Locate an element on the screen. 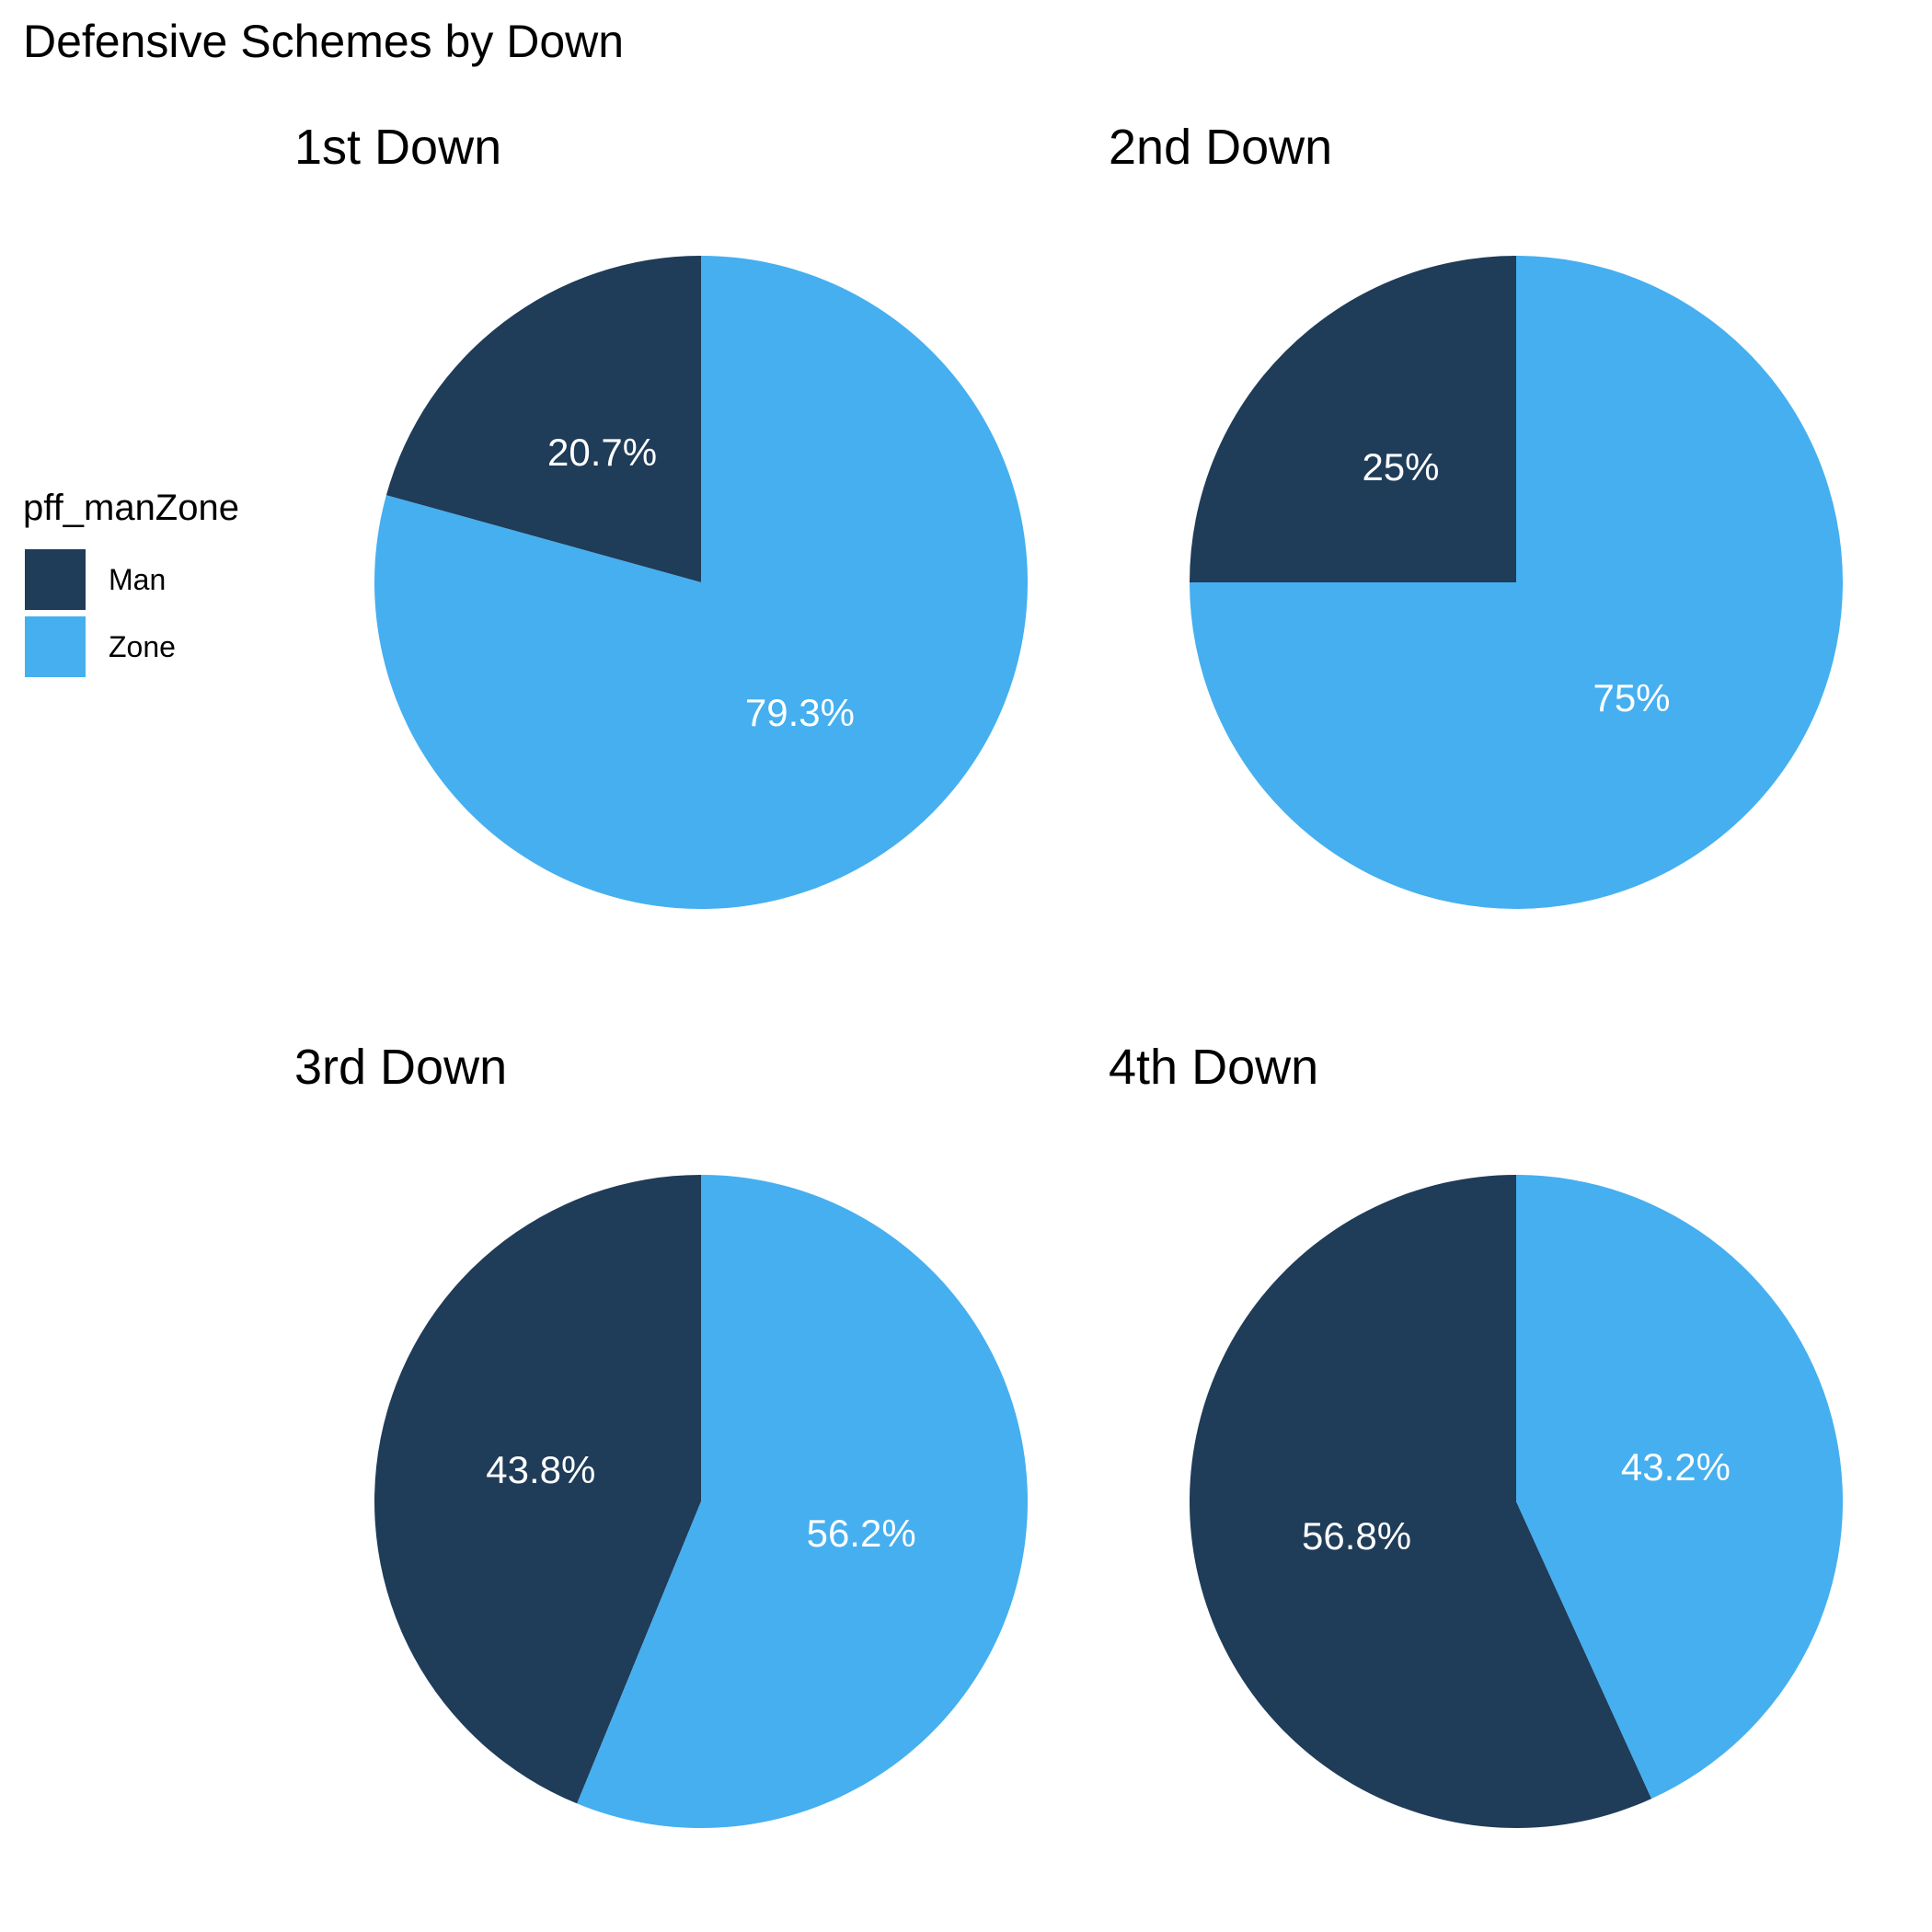 The image size is (1932, 1932). slice-label-man: 56.8% is located at coordinates (1356, 1536).